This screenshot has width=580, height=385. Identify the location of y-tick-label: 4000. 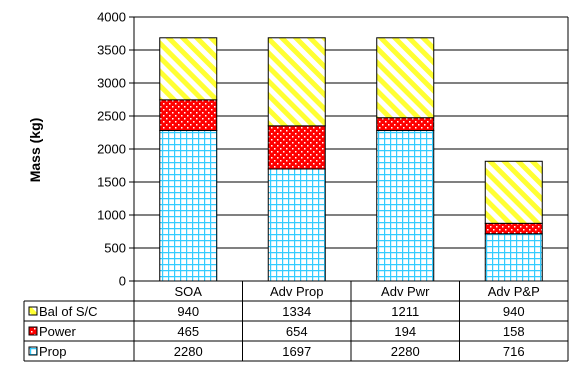
(111, 17).